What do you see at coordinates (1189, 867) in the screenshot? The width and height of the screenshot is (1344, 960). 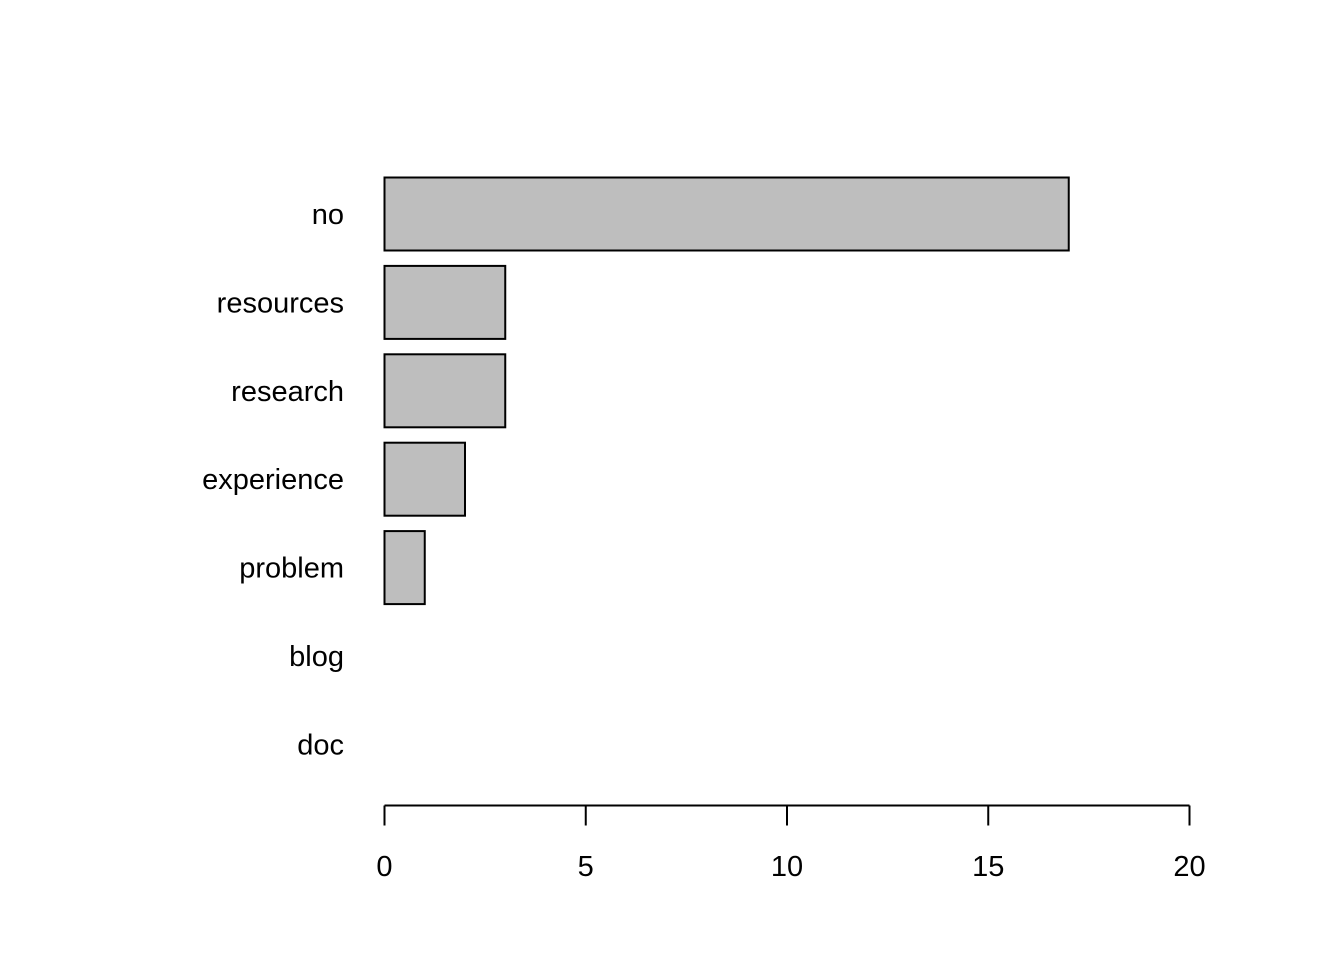 I see `x-tick-label-20: 20` at bounding box center [1189, 867].